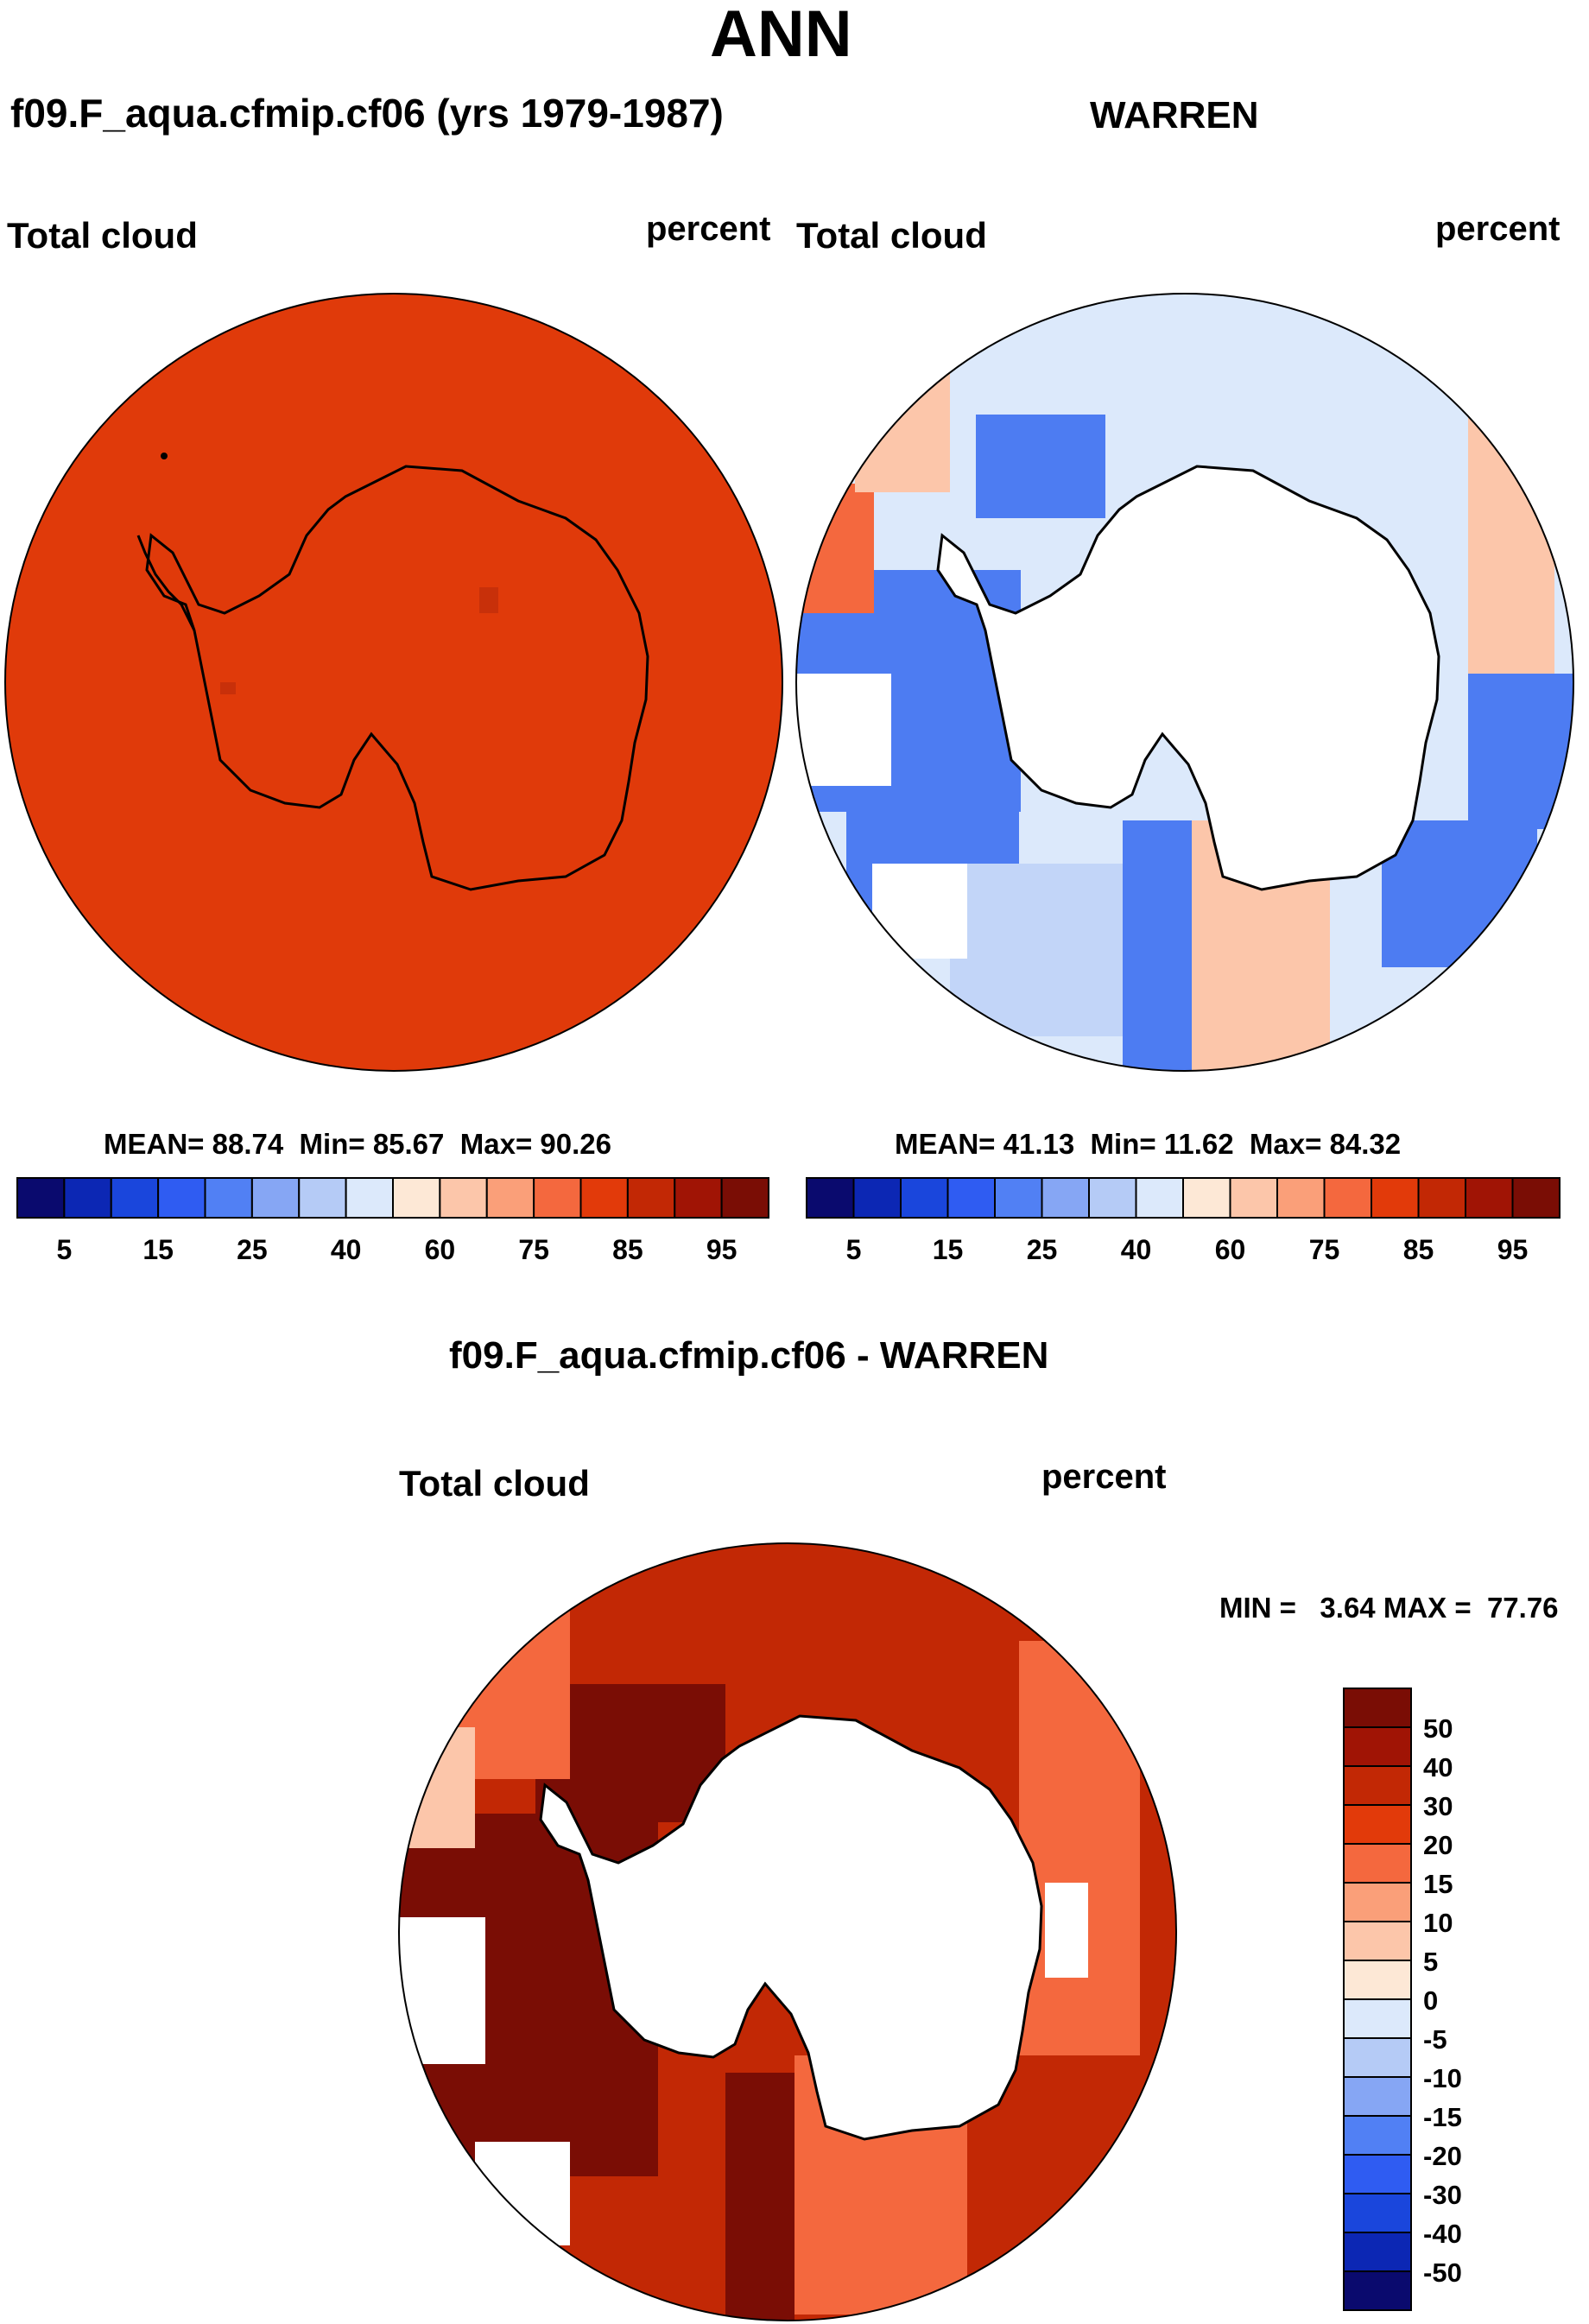  I want to click on diff-field, so click(769, 1963).